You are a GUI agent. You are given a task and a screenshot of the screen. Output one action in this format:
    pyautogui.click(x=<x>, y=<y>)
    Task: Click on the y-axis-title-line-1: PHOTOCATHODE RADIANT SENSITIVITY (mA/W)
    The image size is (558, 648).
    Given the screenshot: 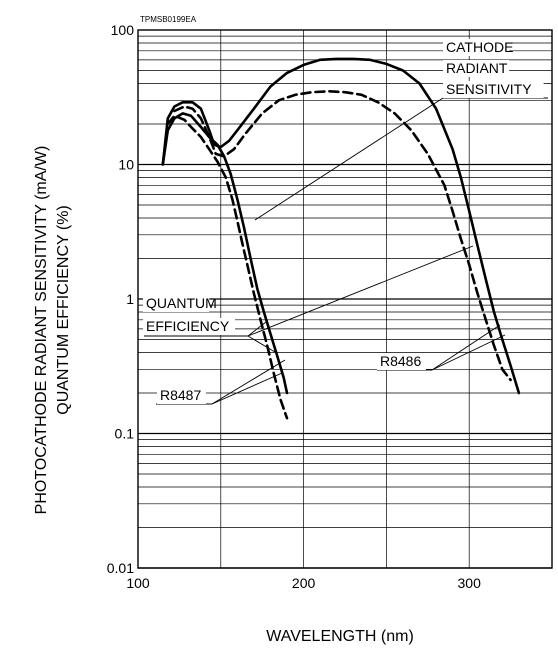 What is the action you would take?
    pyautogui.click(x=41, y=330)
    